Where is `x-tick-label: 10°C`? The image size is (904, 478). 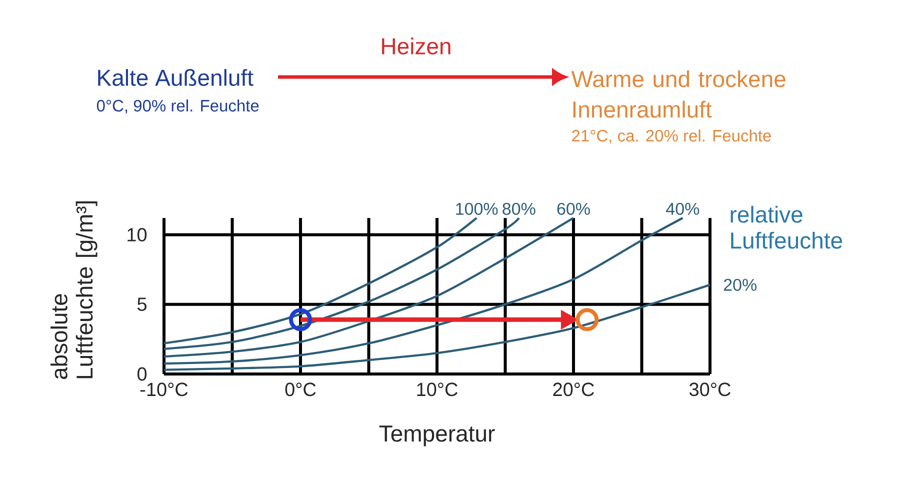 x-tick-label: 10°C is located at coordinates (437, 389).